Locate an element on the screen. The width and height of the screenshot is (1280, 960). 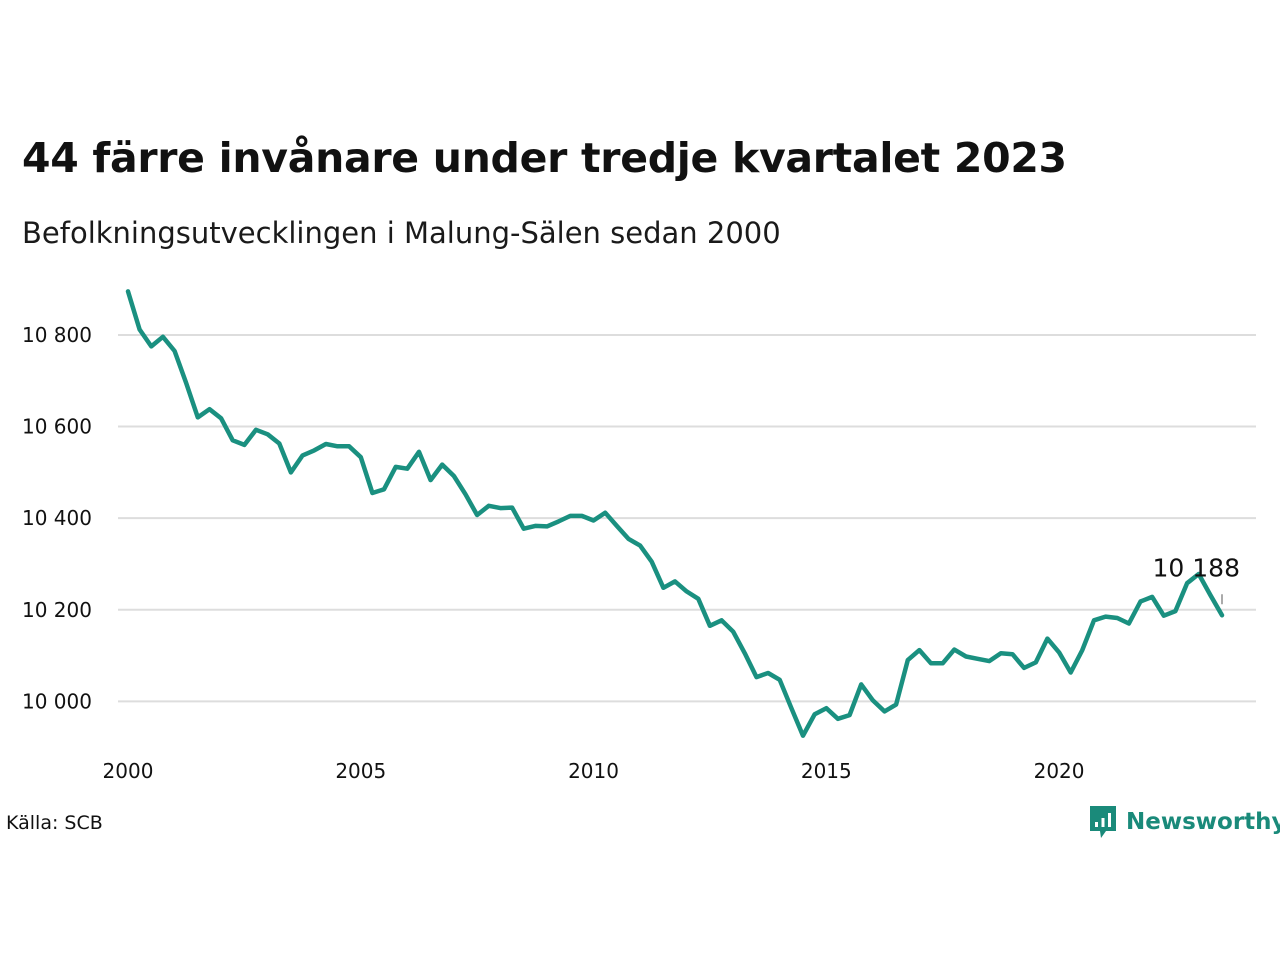
brand-logo: Newsworthy is located at coordinates (1184, 822).